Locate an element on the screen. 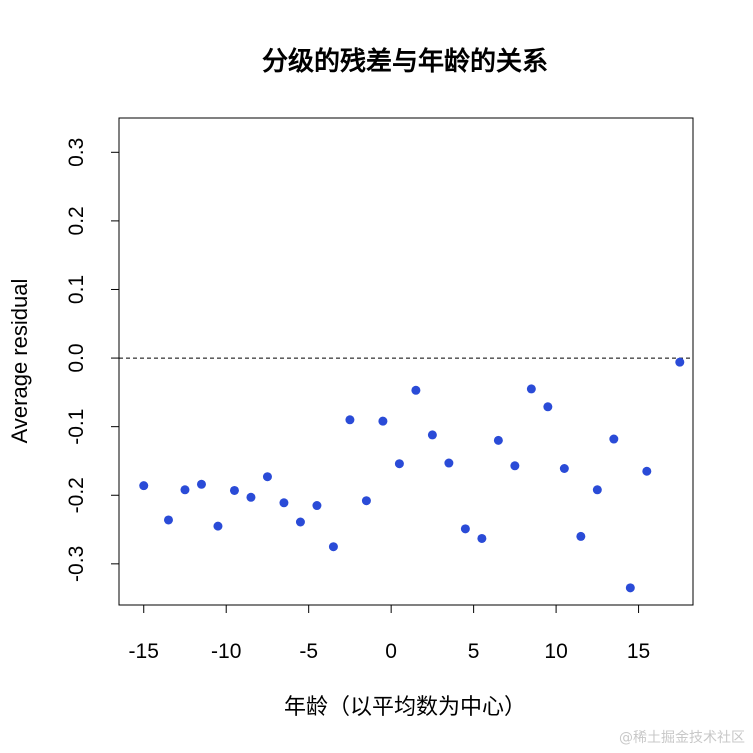 The height and width of the screenshot is (753, 753). x-tick-label: 10 is located at coordinates (555, 651).